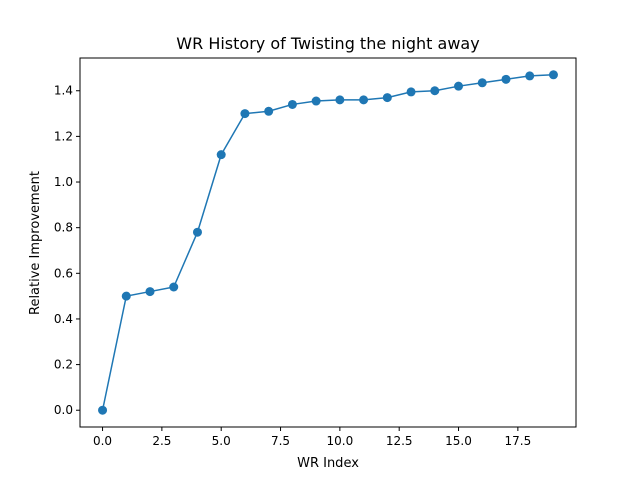  What do you see at coordinates (458, 441) in the screenshot?
I see `x-tick-label: 15.0` at bounding box center [458, 441].